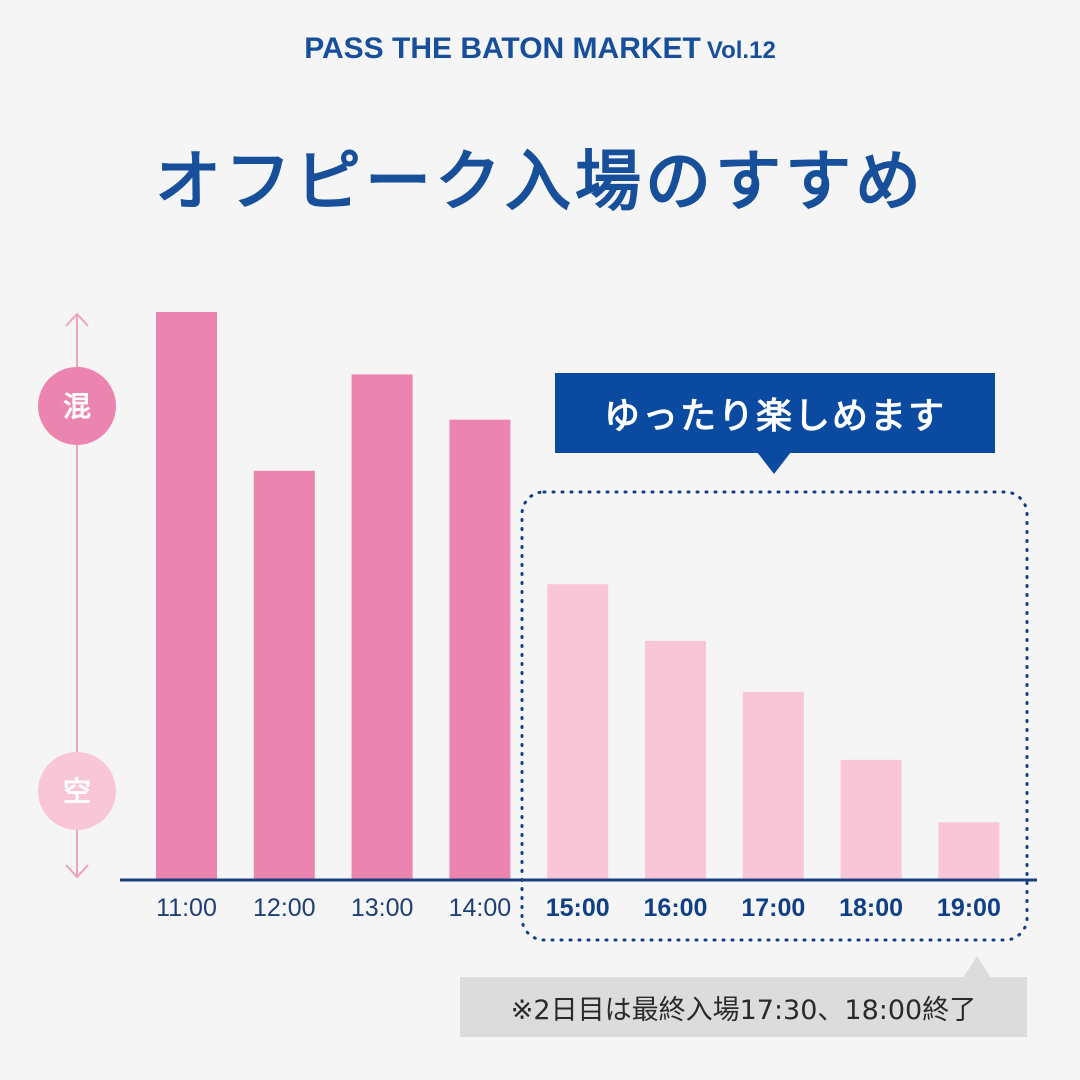 Image resolution: width=1080 pixels, height=1080 pixels. Describe the element at coordinates (773, 908) in the screenshot. I see `x-tick-1700: 17:00` at that location.